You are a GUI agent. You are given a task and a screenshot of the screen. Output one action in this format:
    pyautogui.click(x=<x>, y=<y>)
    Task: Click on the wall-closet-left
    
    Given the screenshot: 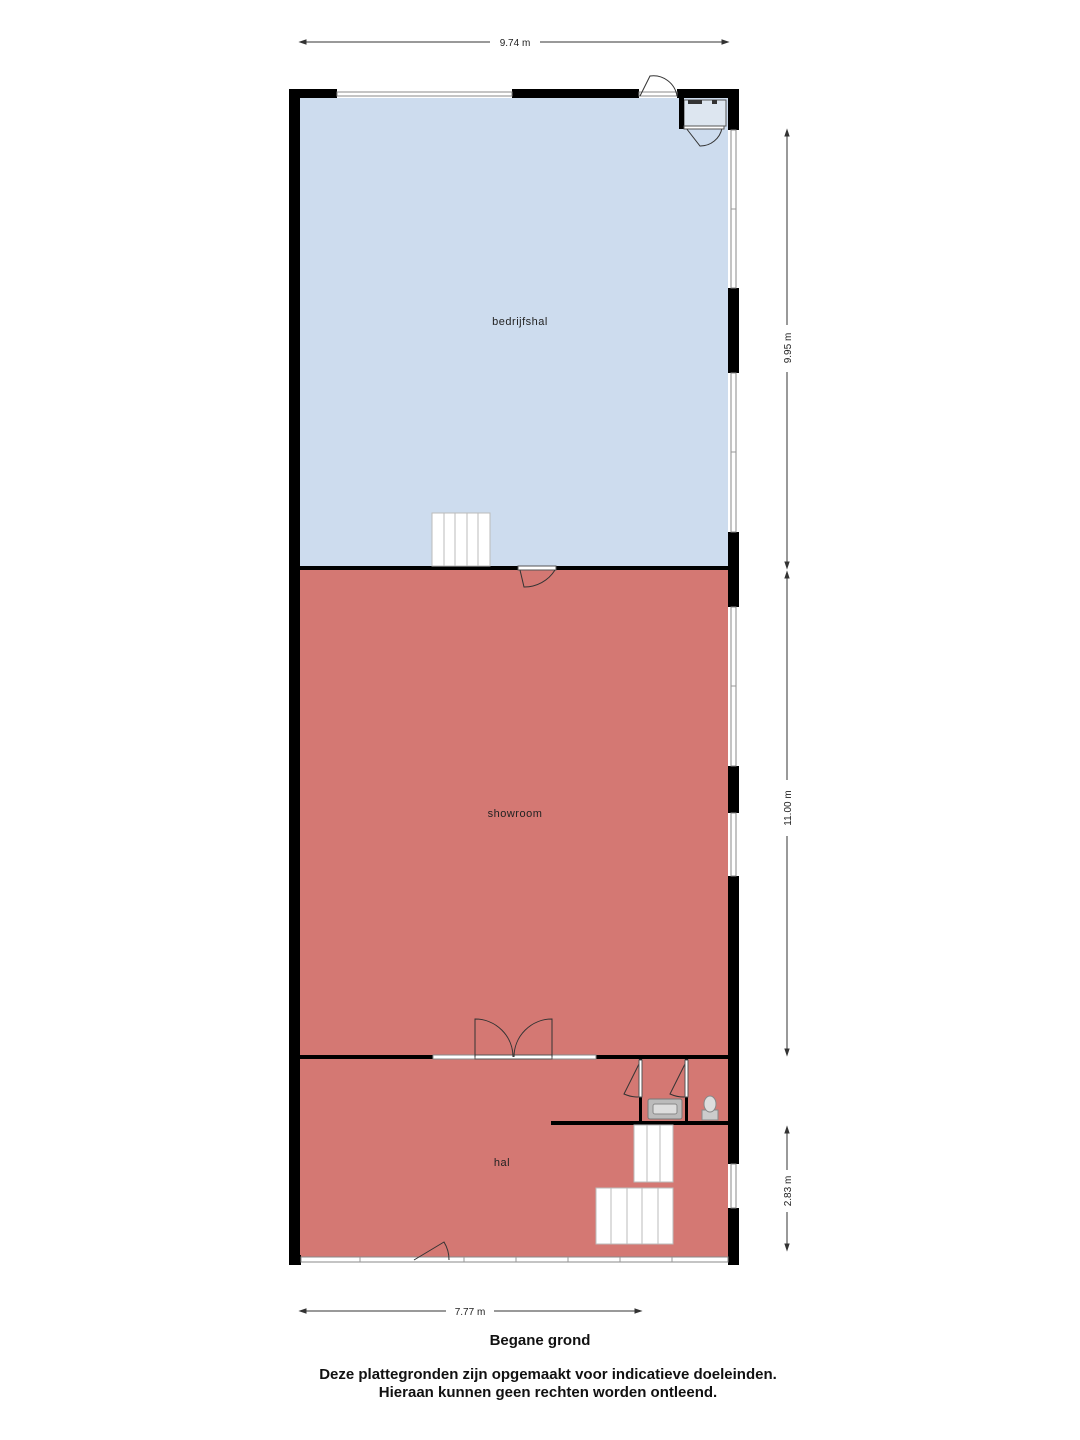 What is the action you would take?
    pyautogui.click(x=681, y=109)
    